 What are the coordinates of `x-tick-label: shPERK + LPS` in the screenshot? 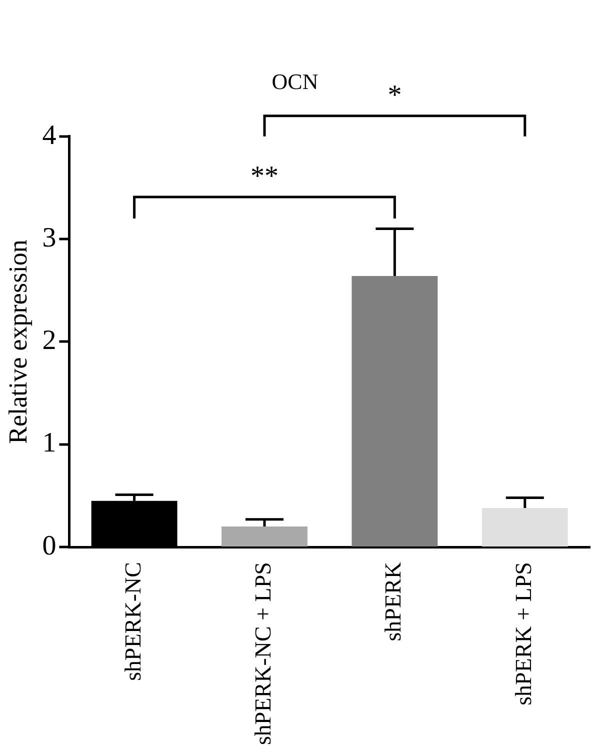 It's located at (523, 634).